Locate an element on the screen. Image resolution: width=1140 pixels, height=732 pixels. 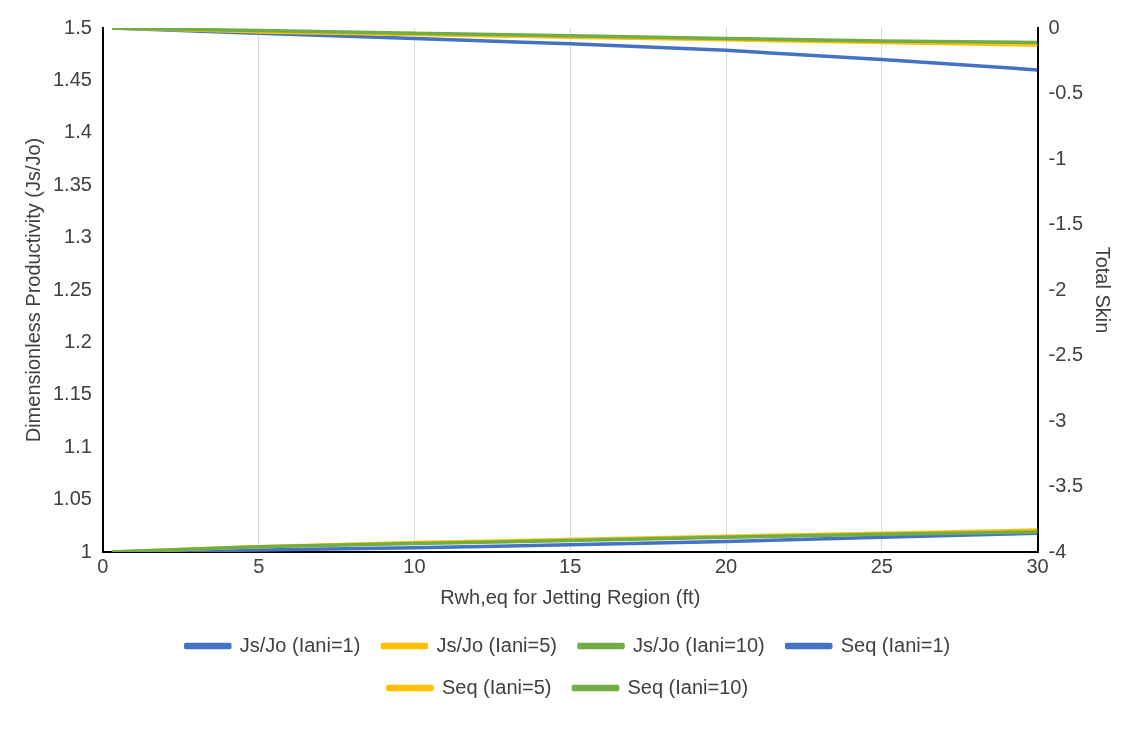
x-axis-title: Rwh,eq for Jetting Region (ft) is located at coordinates (570, 596).